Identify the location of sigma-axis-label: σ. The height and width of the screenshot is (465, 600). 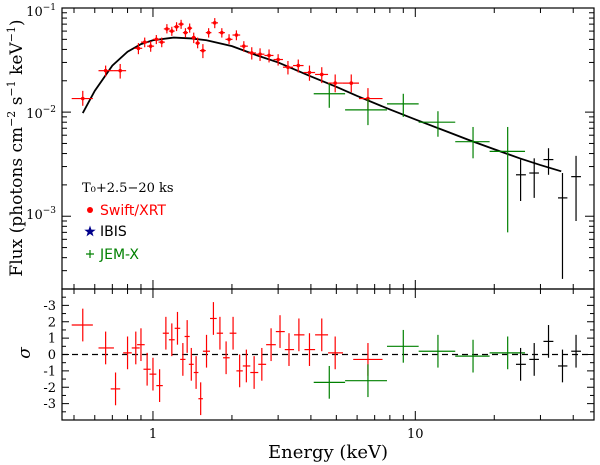
(25, 353).